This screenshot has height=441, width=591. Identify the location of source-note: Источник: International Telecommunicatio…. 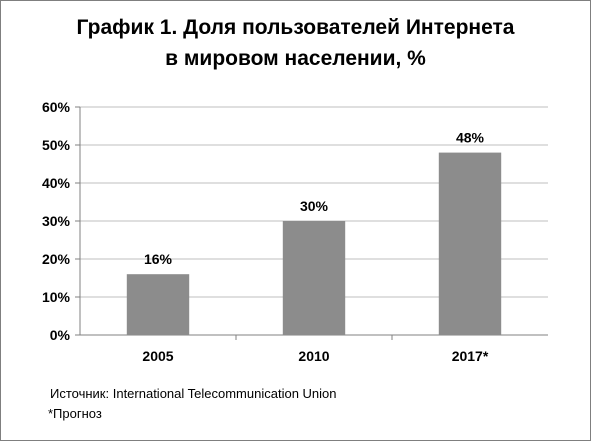
(193, 393).